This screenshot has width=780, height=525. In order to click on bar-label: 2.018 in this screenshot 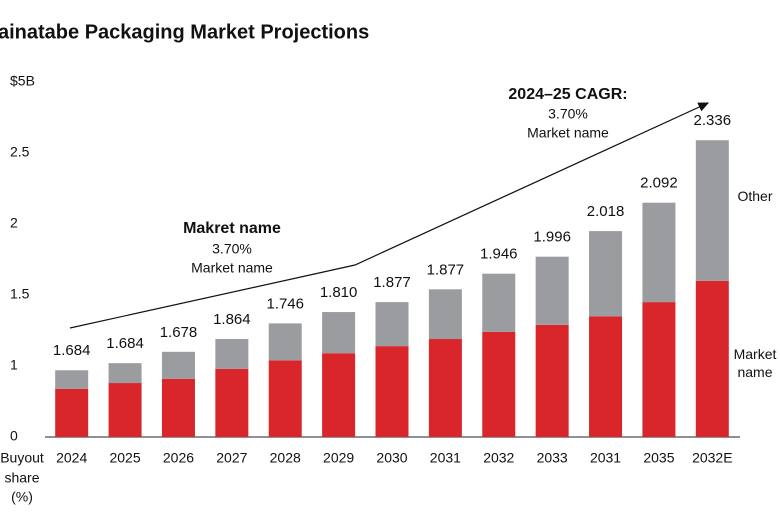, I will do `click(606, 211)`.